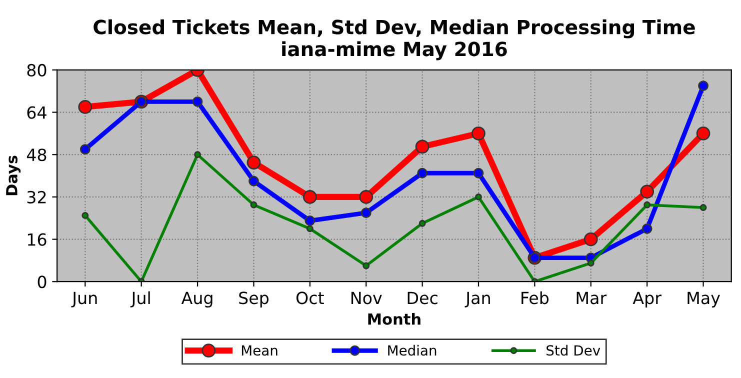  Describe the element at coordinates (36, 155) in the screenshot. I see `y-tick-label: 48` at that location.